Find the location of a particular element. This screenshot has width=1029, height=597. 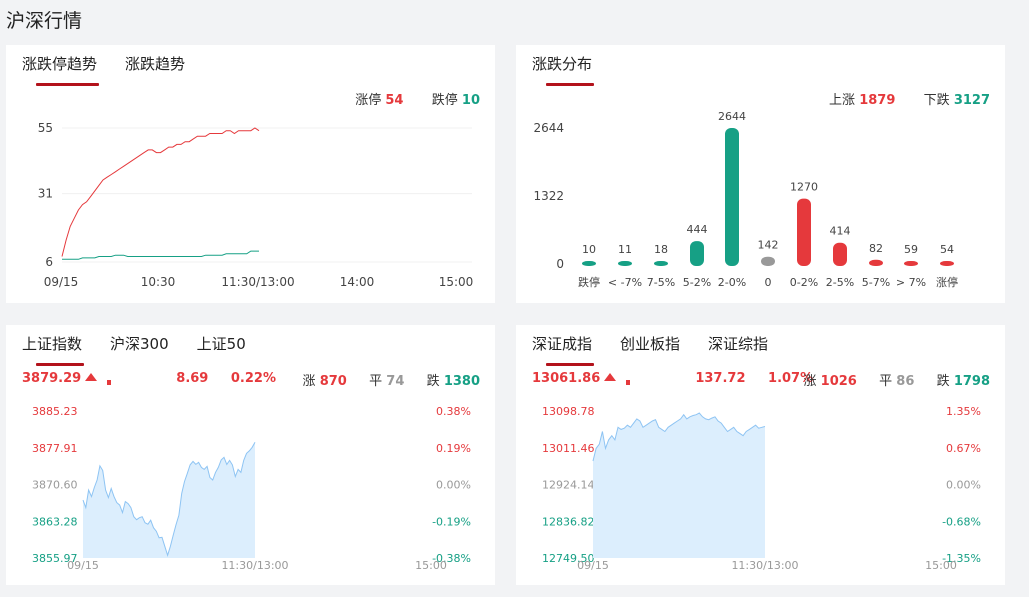

sz-up-value: 1026 is located at coordinates (838, 381).